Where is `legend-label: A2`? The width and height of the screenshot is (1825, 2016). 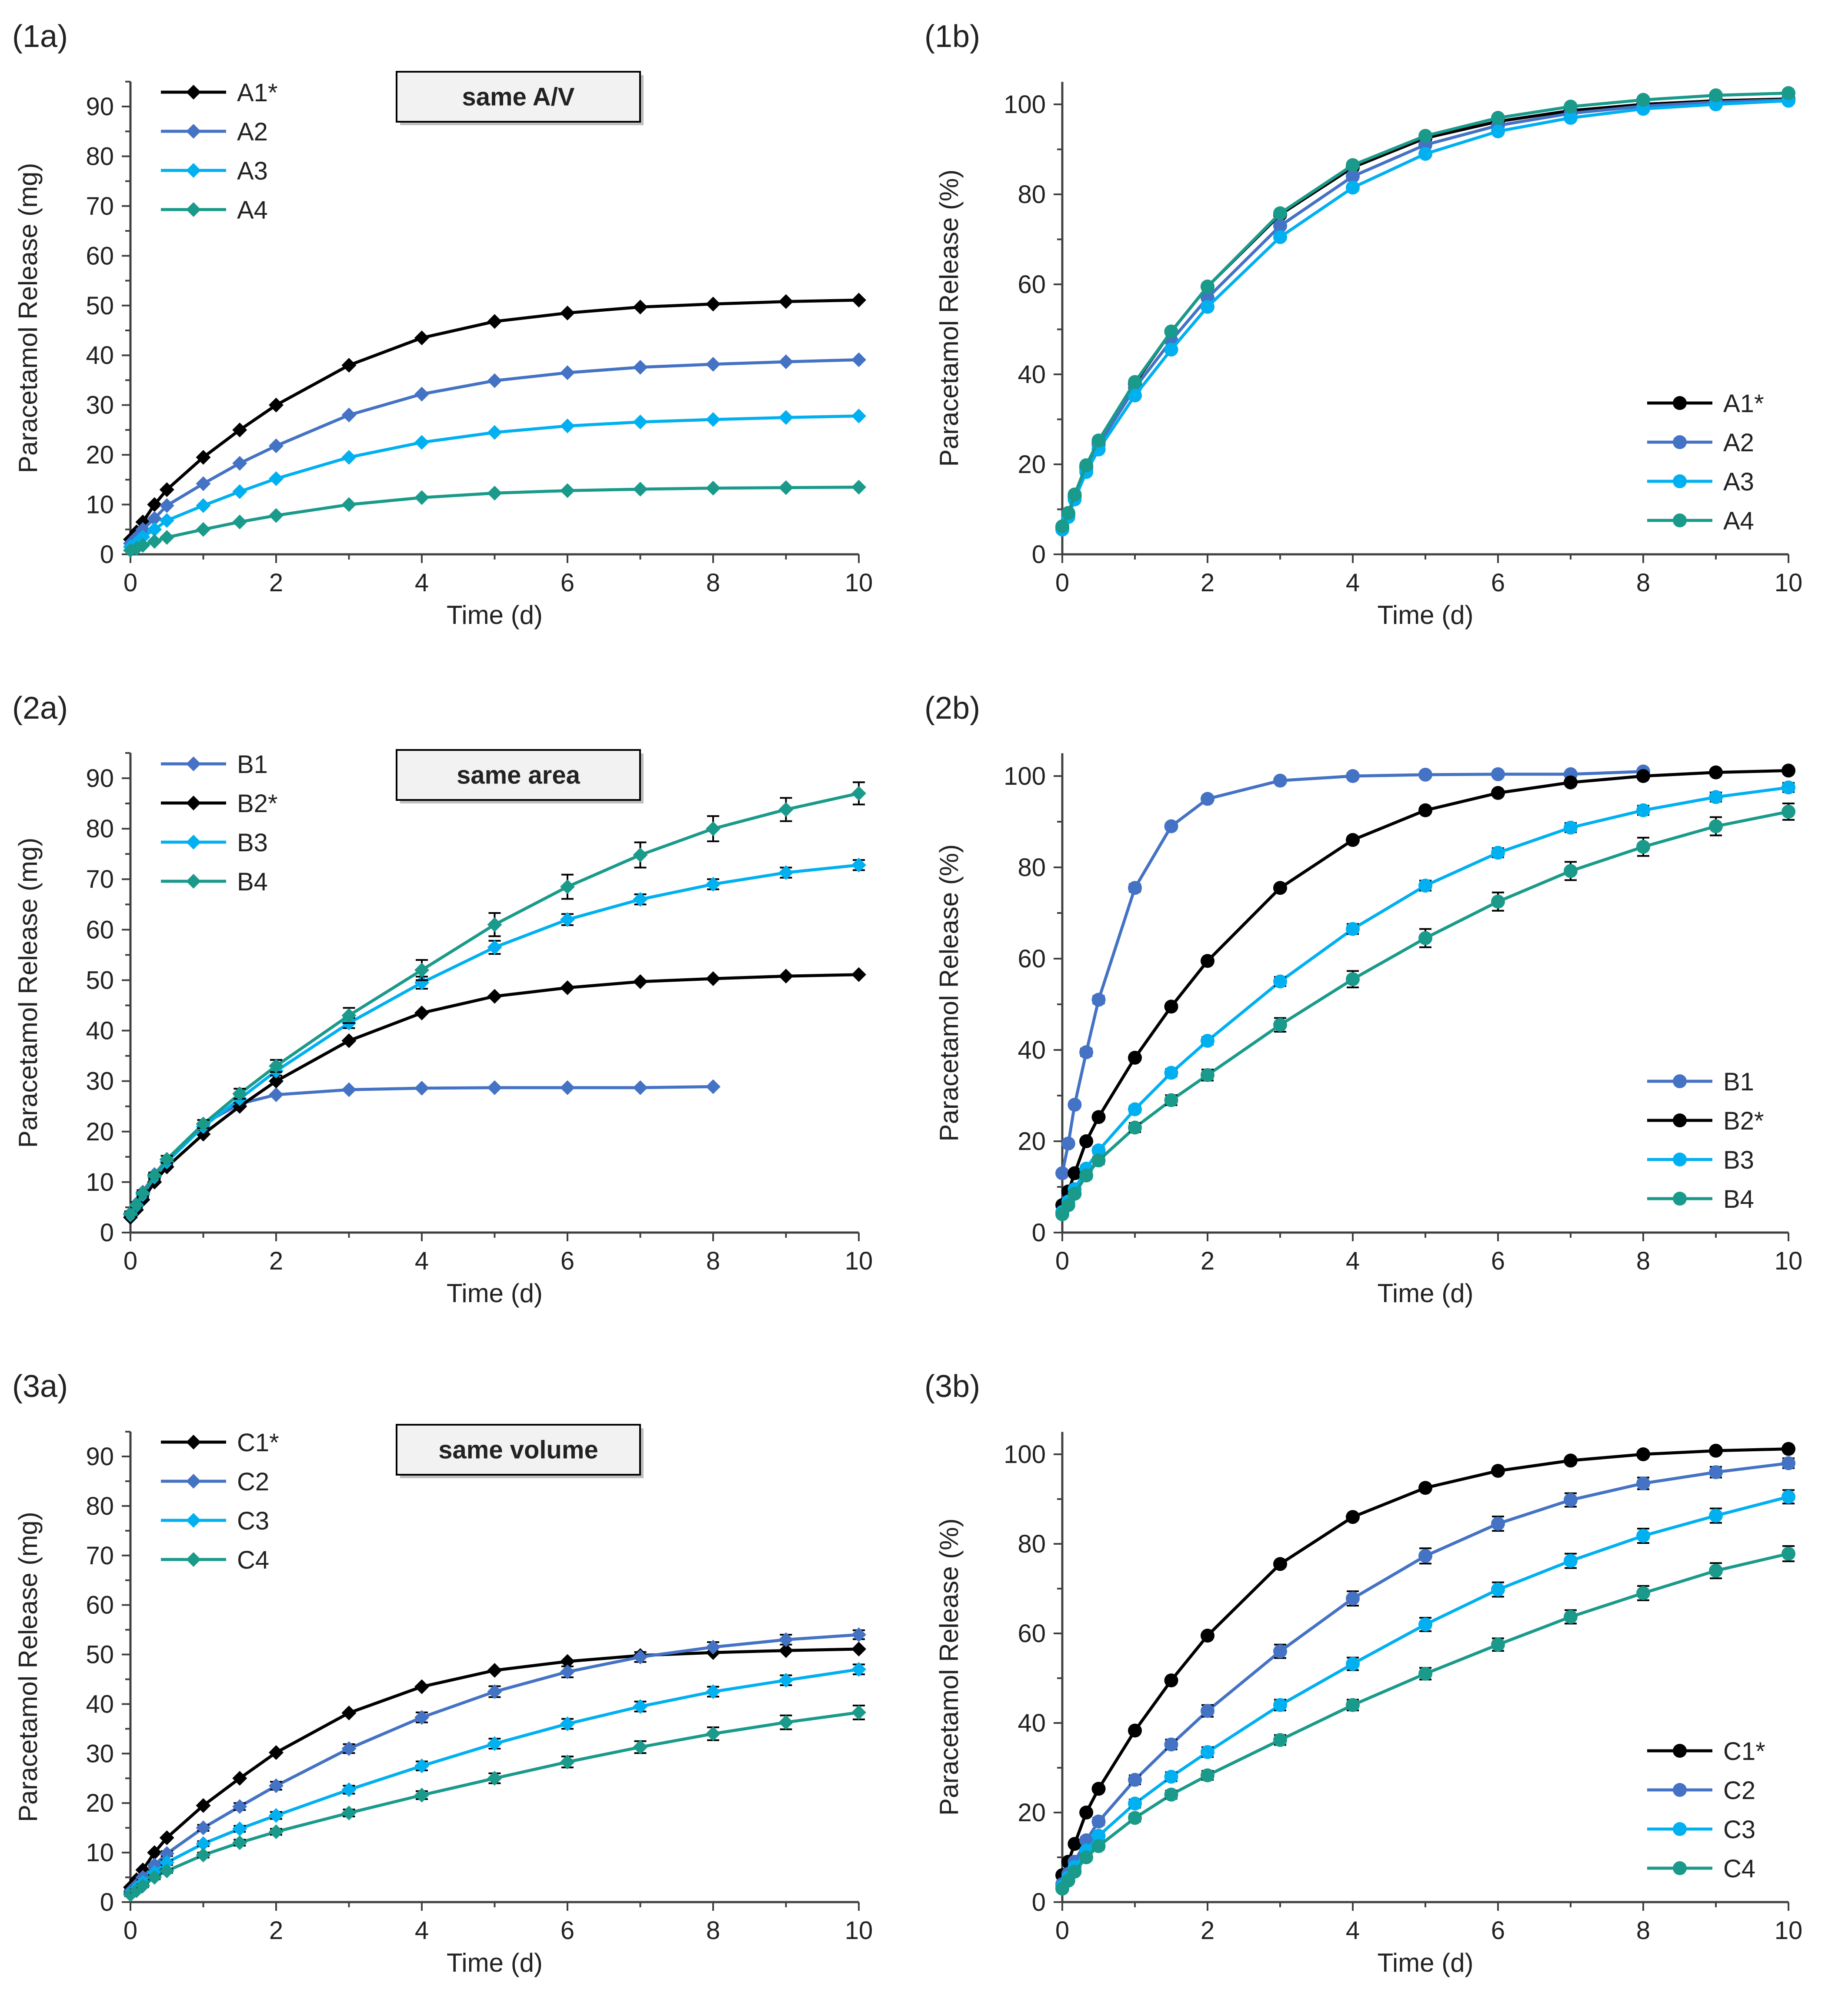
legend-label: A2 is located at coordinates (1738, 443).